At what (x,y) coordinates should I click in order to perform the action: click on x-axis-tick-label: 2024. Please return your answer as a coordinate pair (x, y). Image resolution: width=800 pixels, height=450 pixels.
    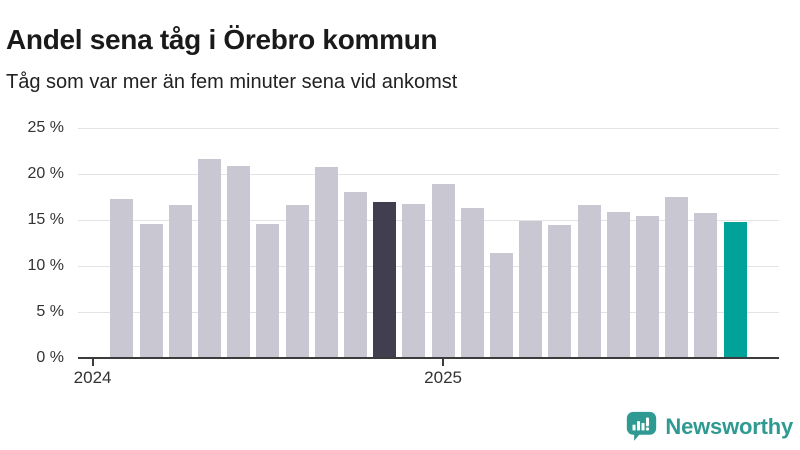
    Looking at the image, I should click on (92, 377).